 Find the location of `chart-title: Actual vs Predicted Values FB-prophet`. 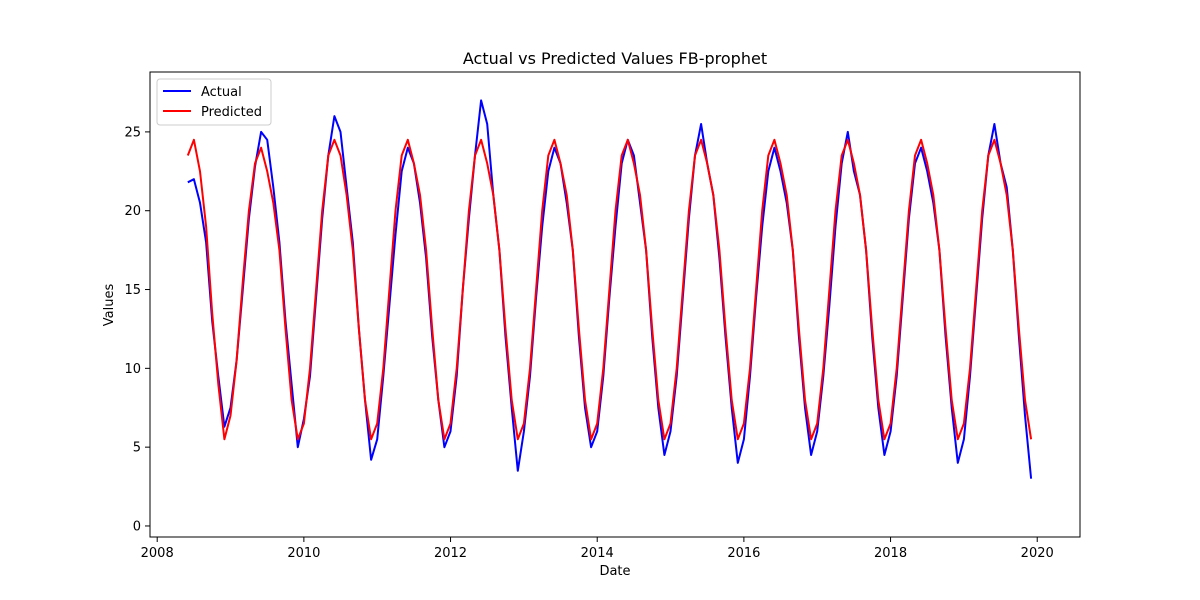

chart-title: Actual vs Predicted Values FB-prophet is located at coordinates (615, 58).